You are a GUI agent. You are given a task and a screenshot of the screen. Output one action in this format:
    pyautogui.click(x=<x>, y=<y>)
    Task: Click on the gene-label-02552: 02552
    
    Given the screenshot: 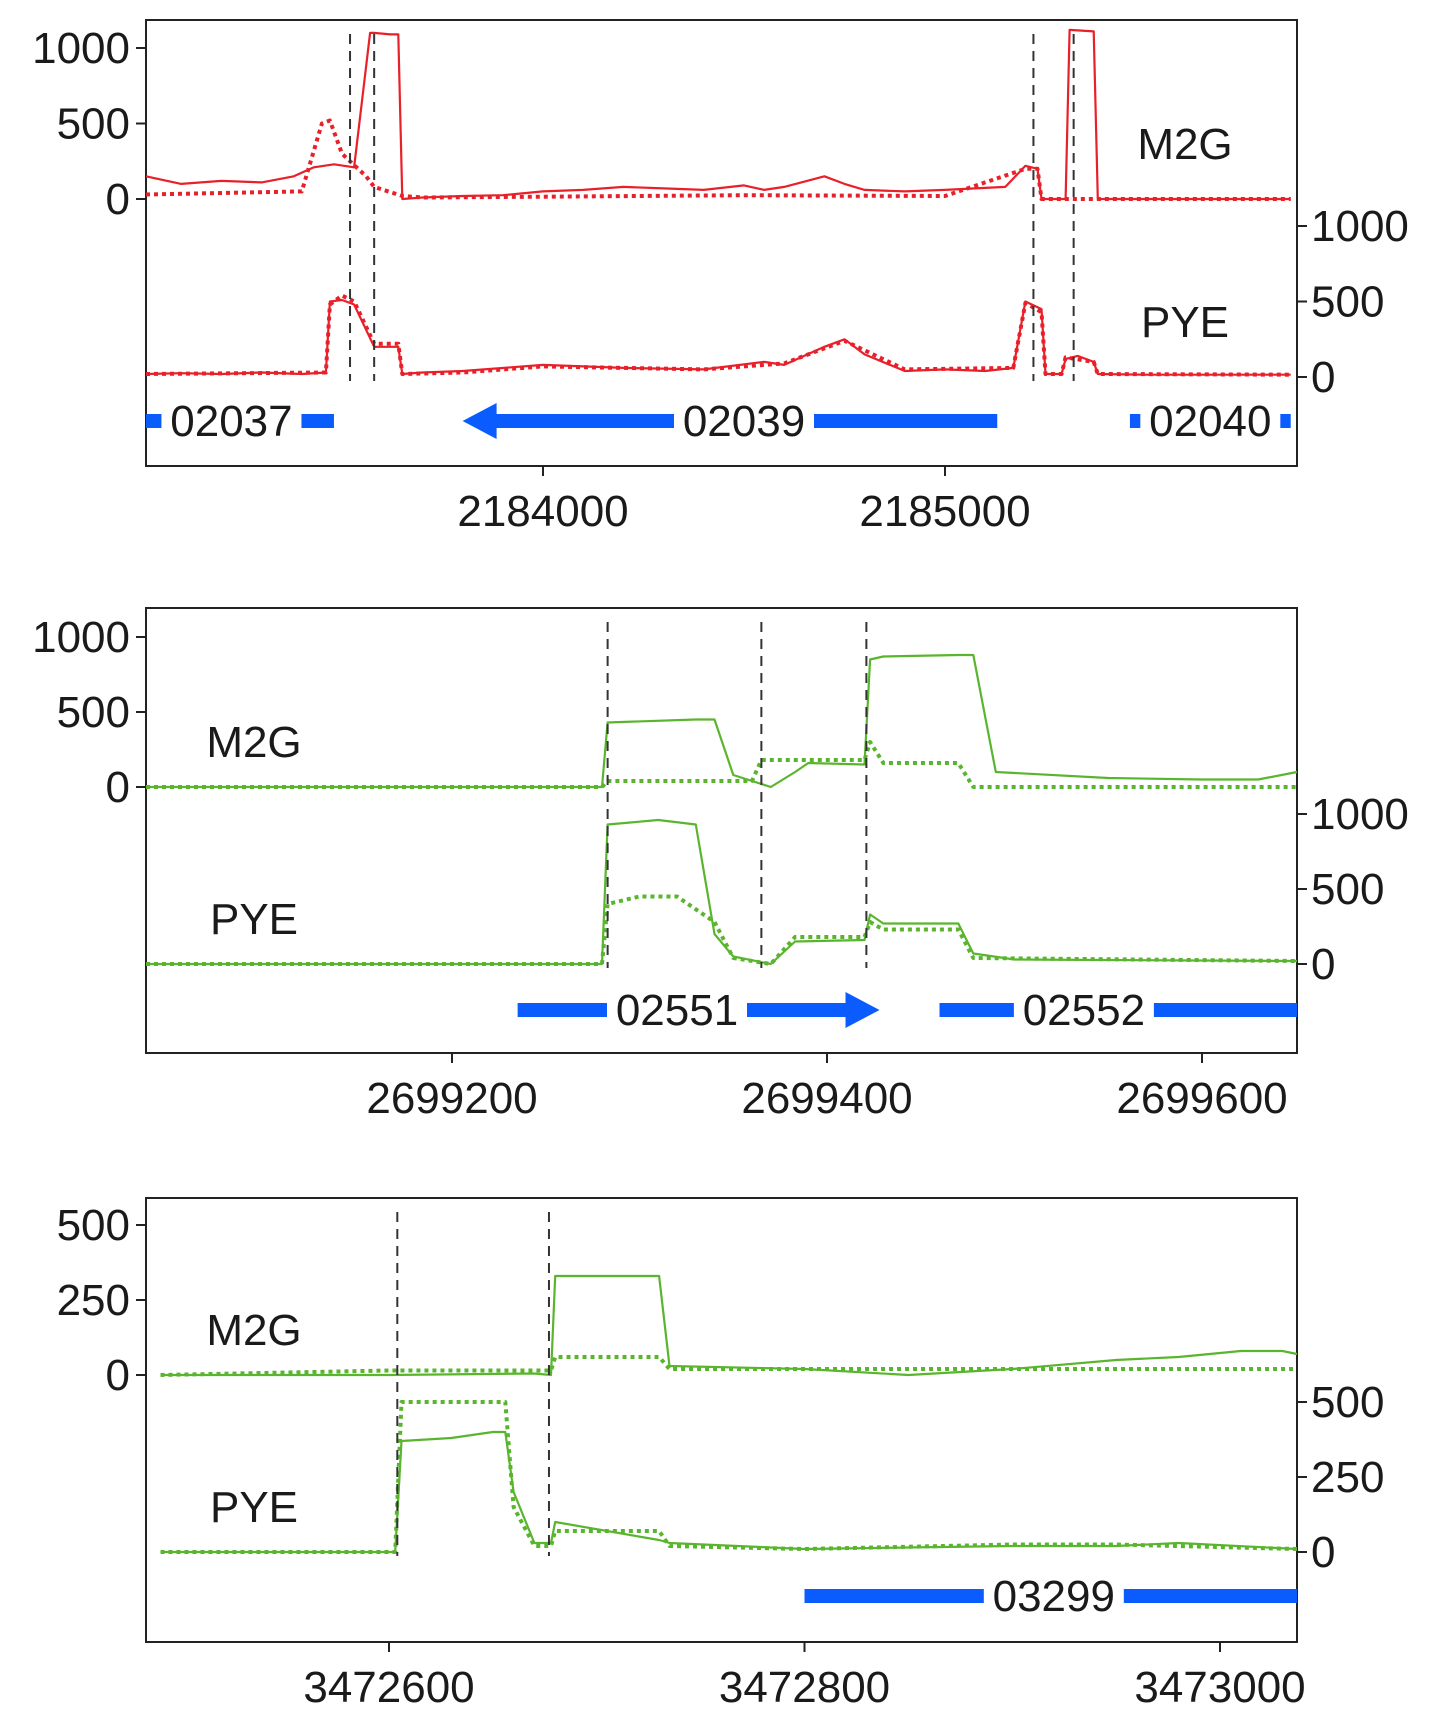 What is the action you would take?
    pyautogui.click(x=1084, y=1010)
    